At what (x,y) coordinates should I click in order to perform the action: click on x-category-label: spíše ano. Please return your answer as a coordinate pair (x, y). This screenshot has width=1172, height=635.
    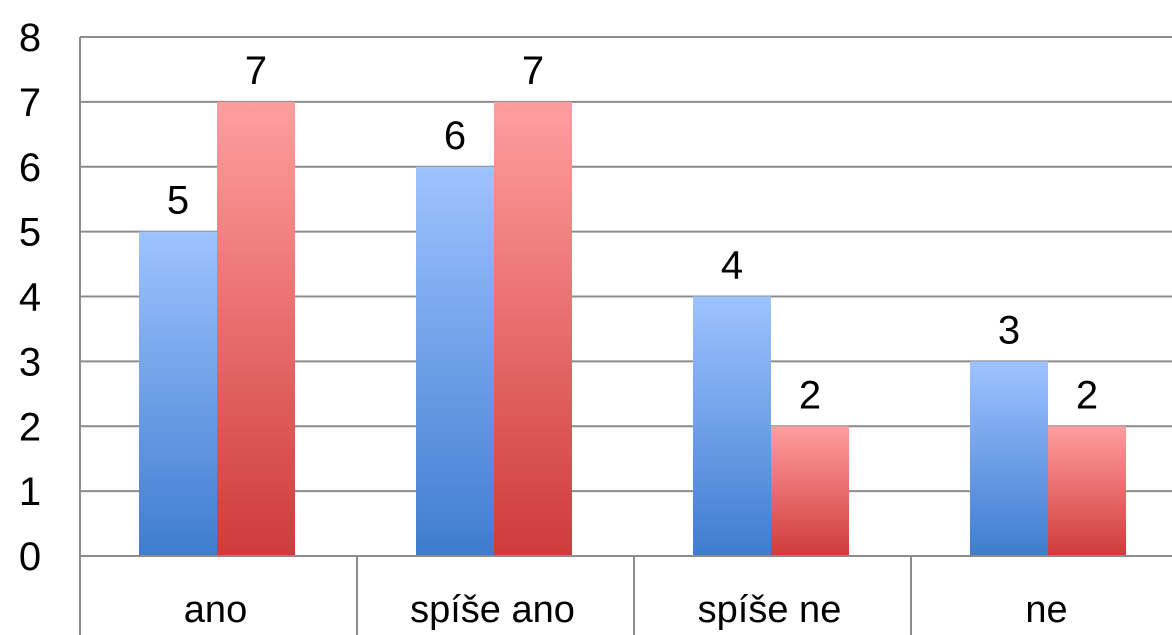
    Looking at the image, I should click on (492, 610).